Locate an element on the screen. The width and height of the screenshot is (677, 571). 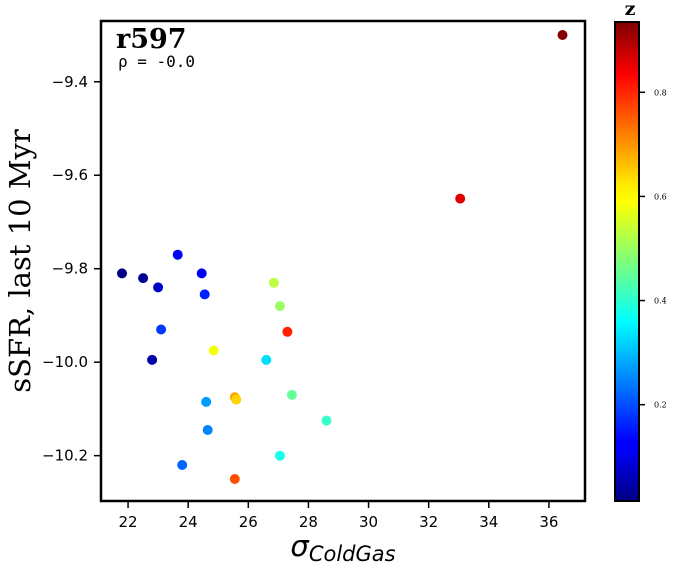
colorbar-tick-label: 0.6 is located at coordinates (660, 196).